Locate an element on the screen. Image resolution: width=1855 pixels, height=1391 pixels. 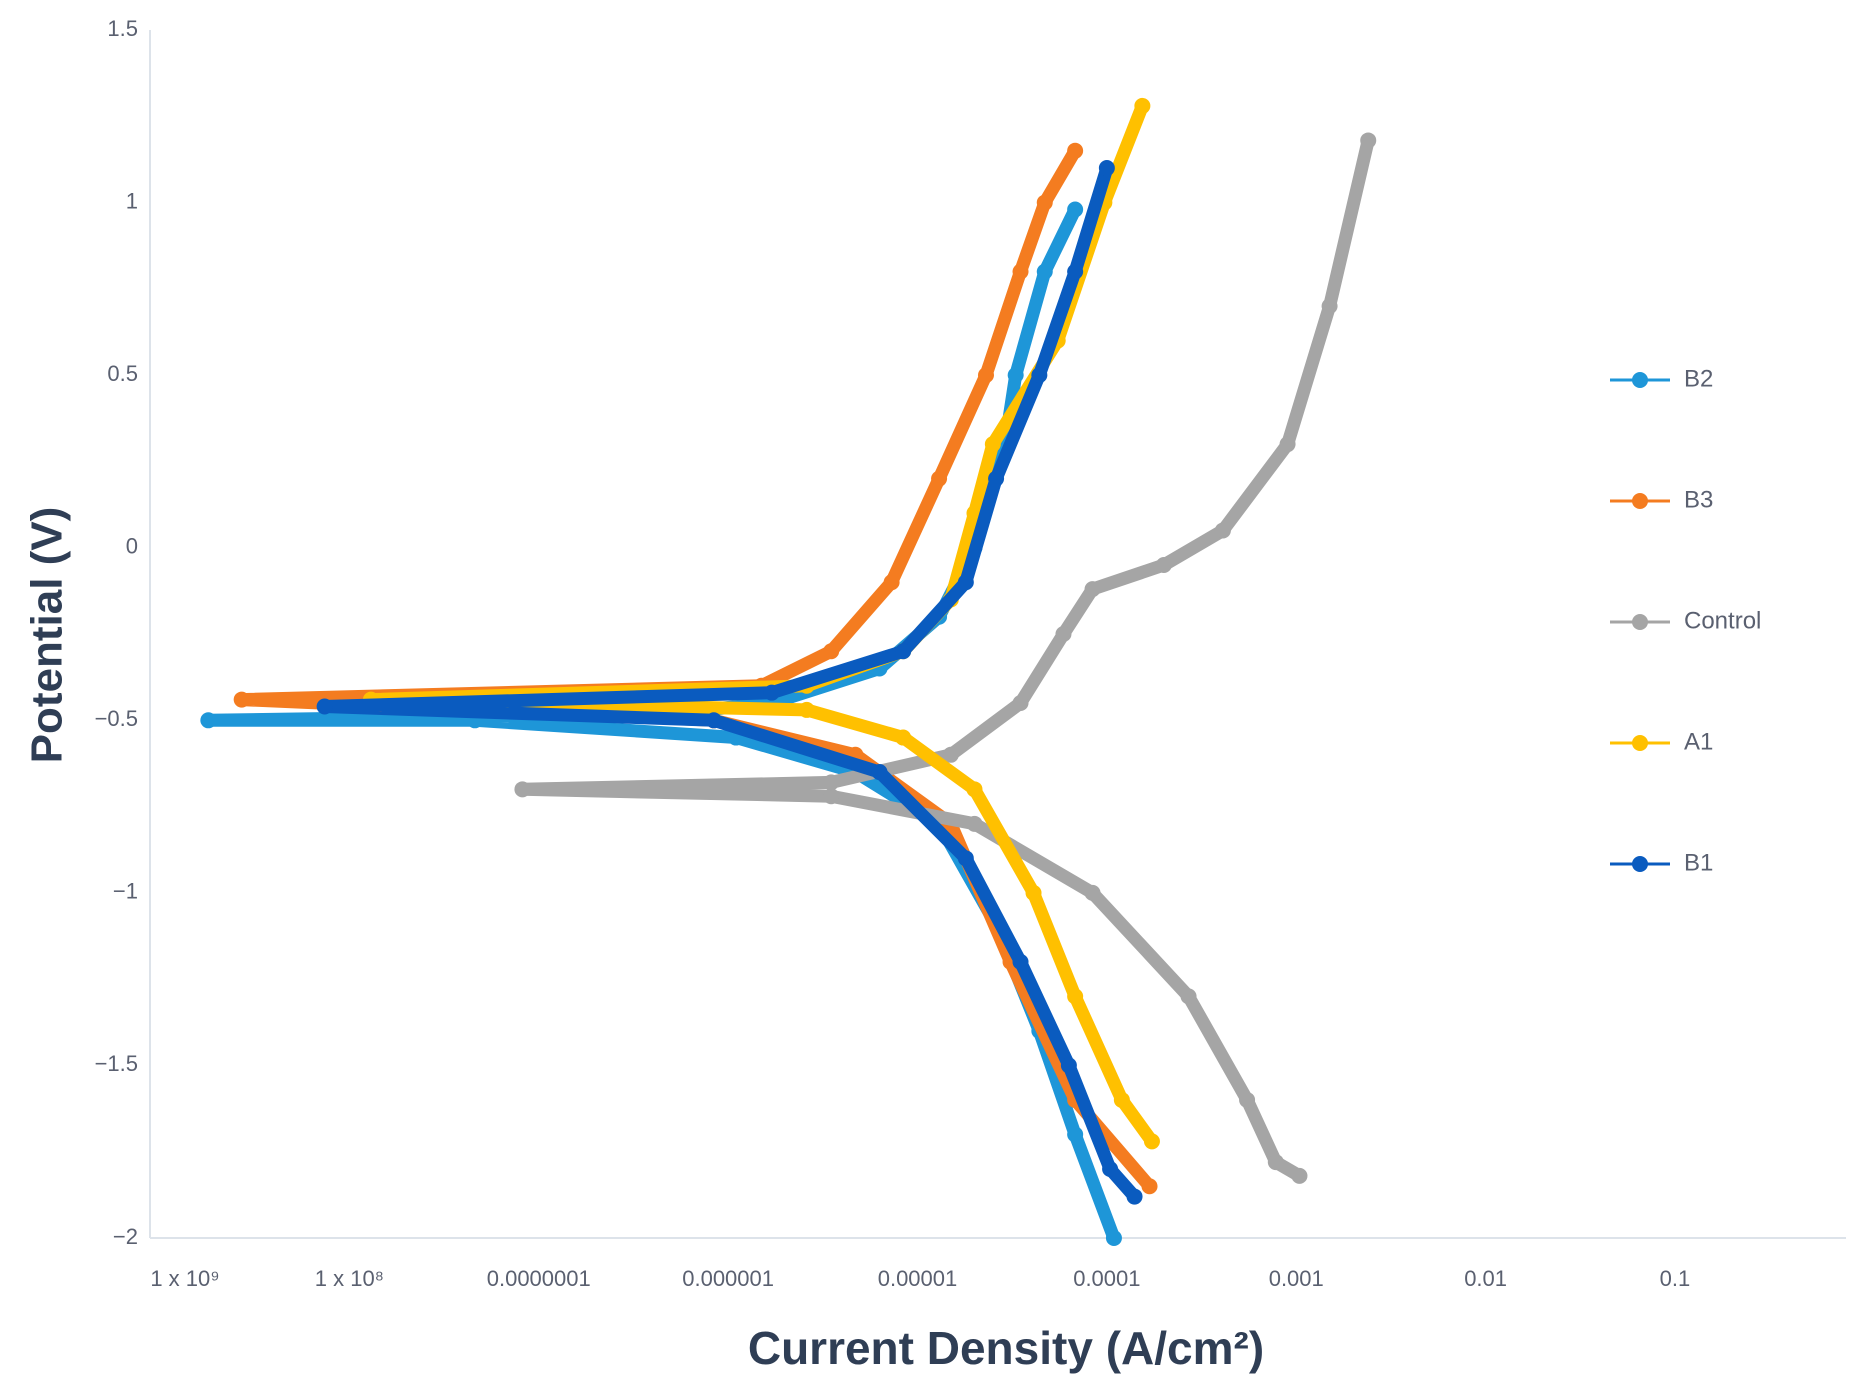
y-tick-label: −1 is located at coordinates (125, 891).